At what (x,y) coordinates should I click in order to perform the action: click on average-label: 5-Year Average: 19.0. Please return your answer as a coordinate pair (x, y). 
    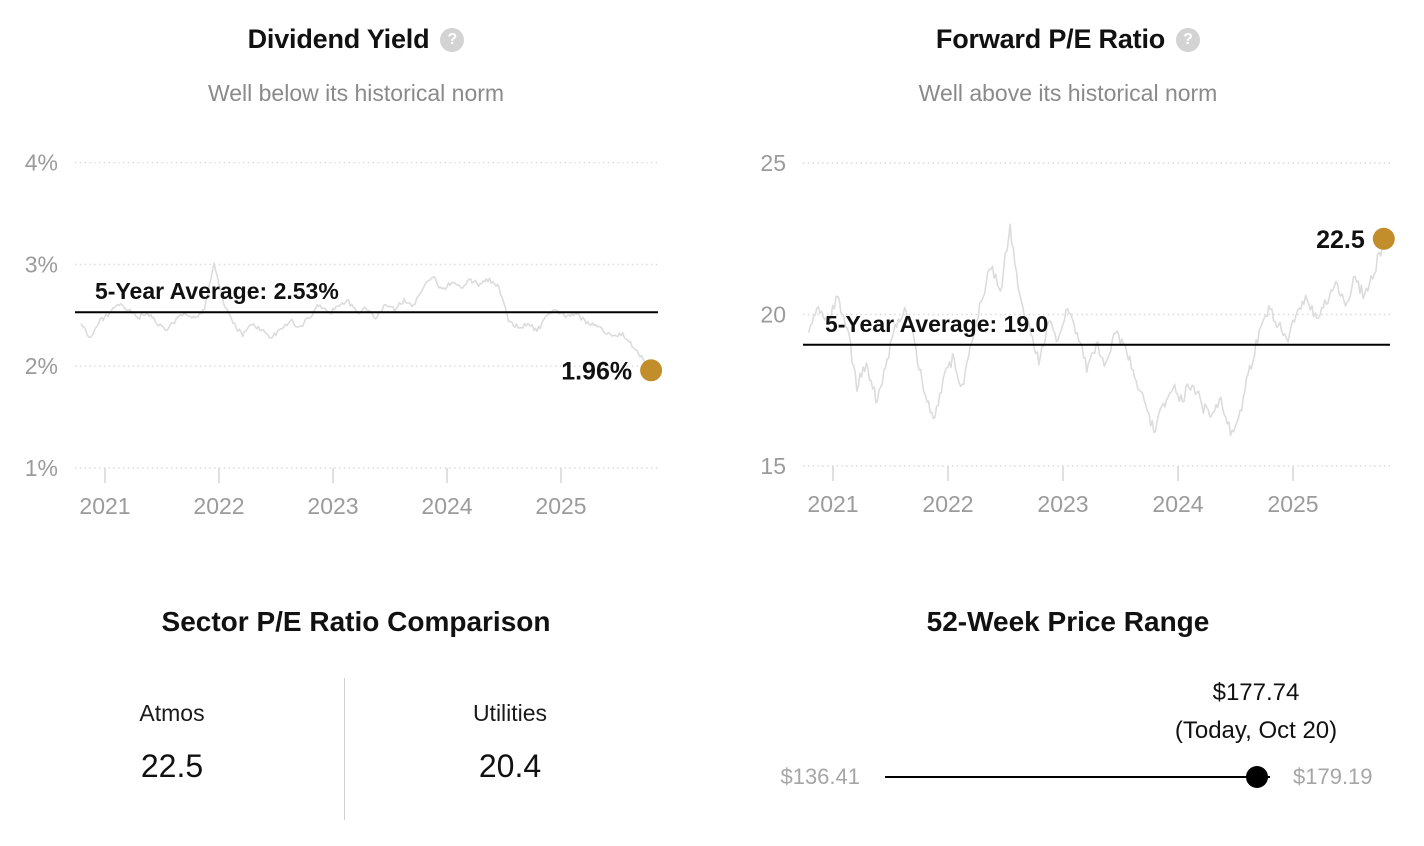
    Looking at the image, I should click on (936, 324).